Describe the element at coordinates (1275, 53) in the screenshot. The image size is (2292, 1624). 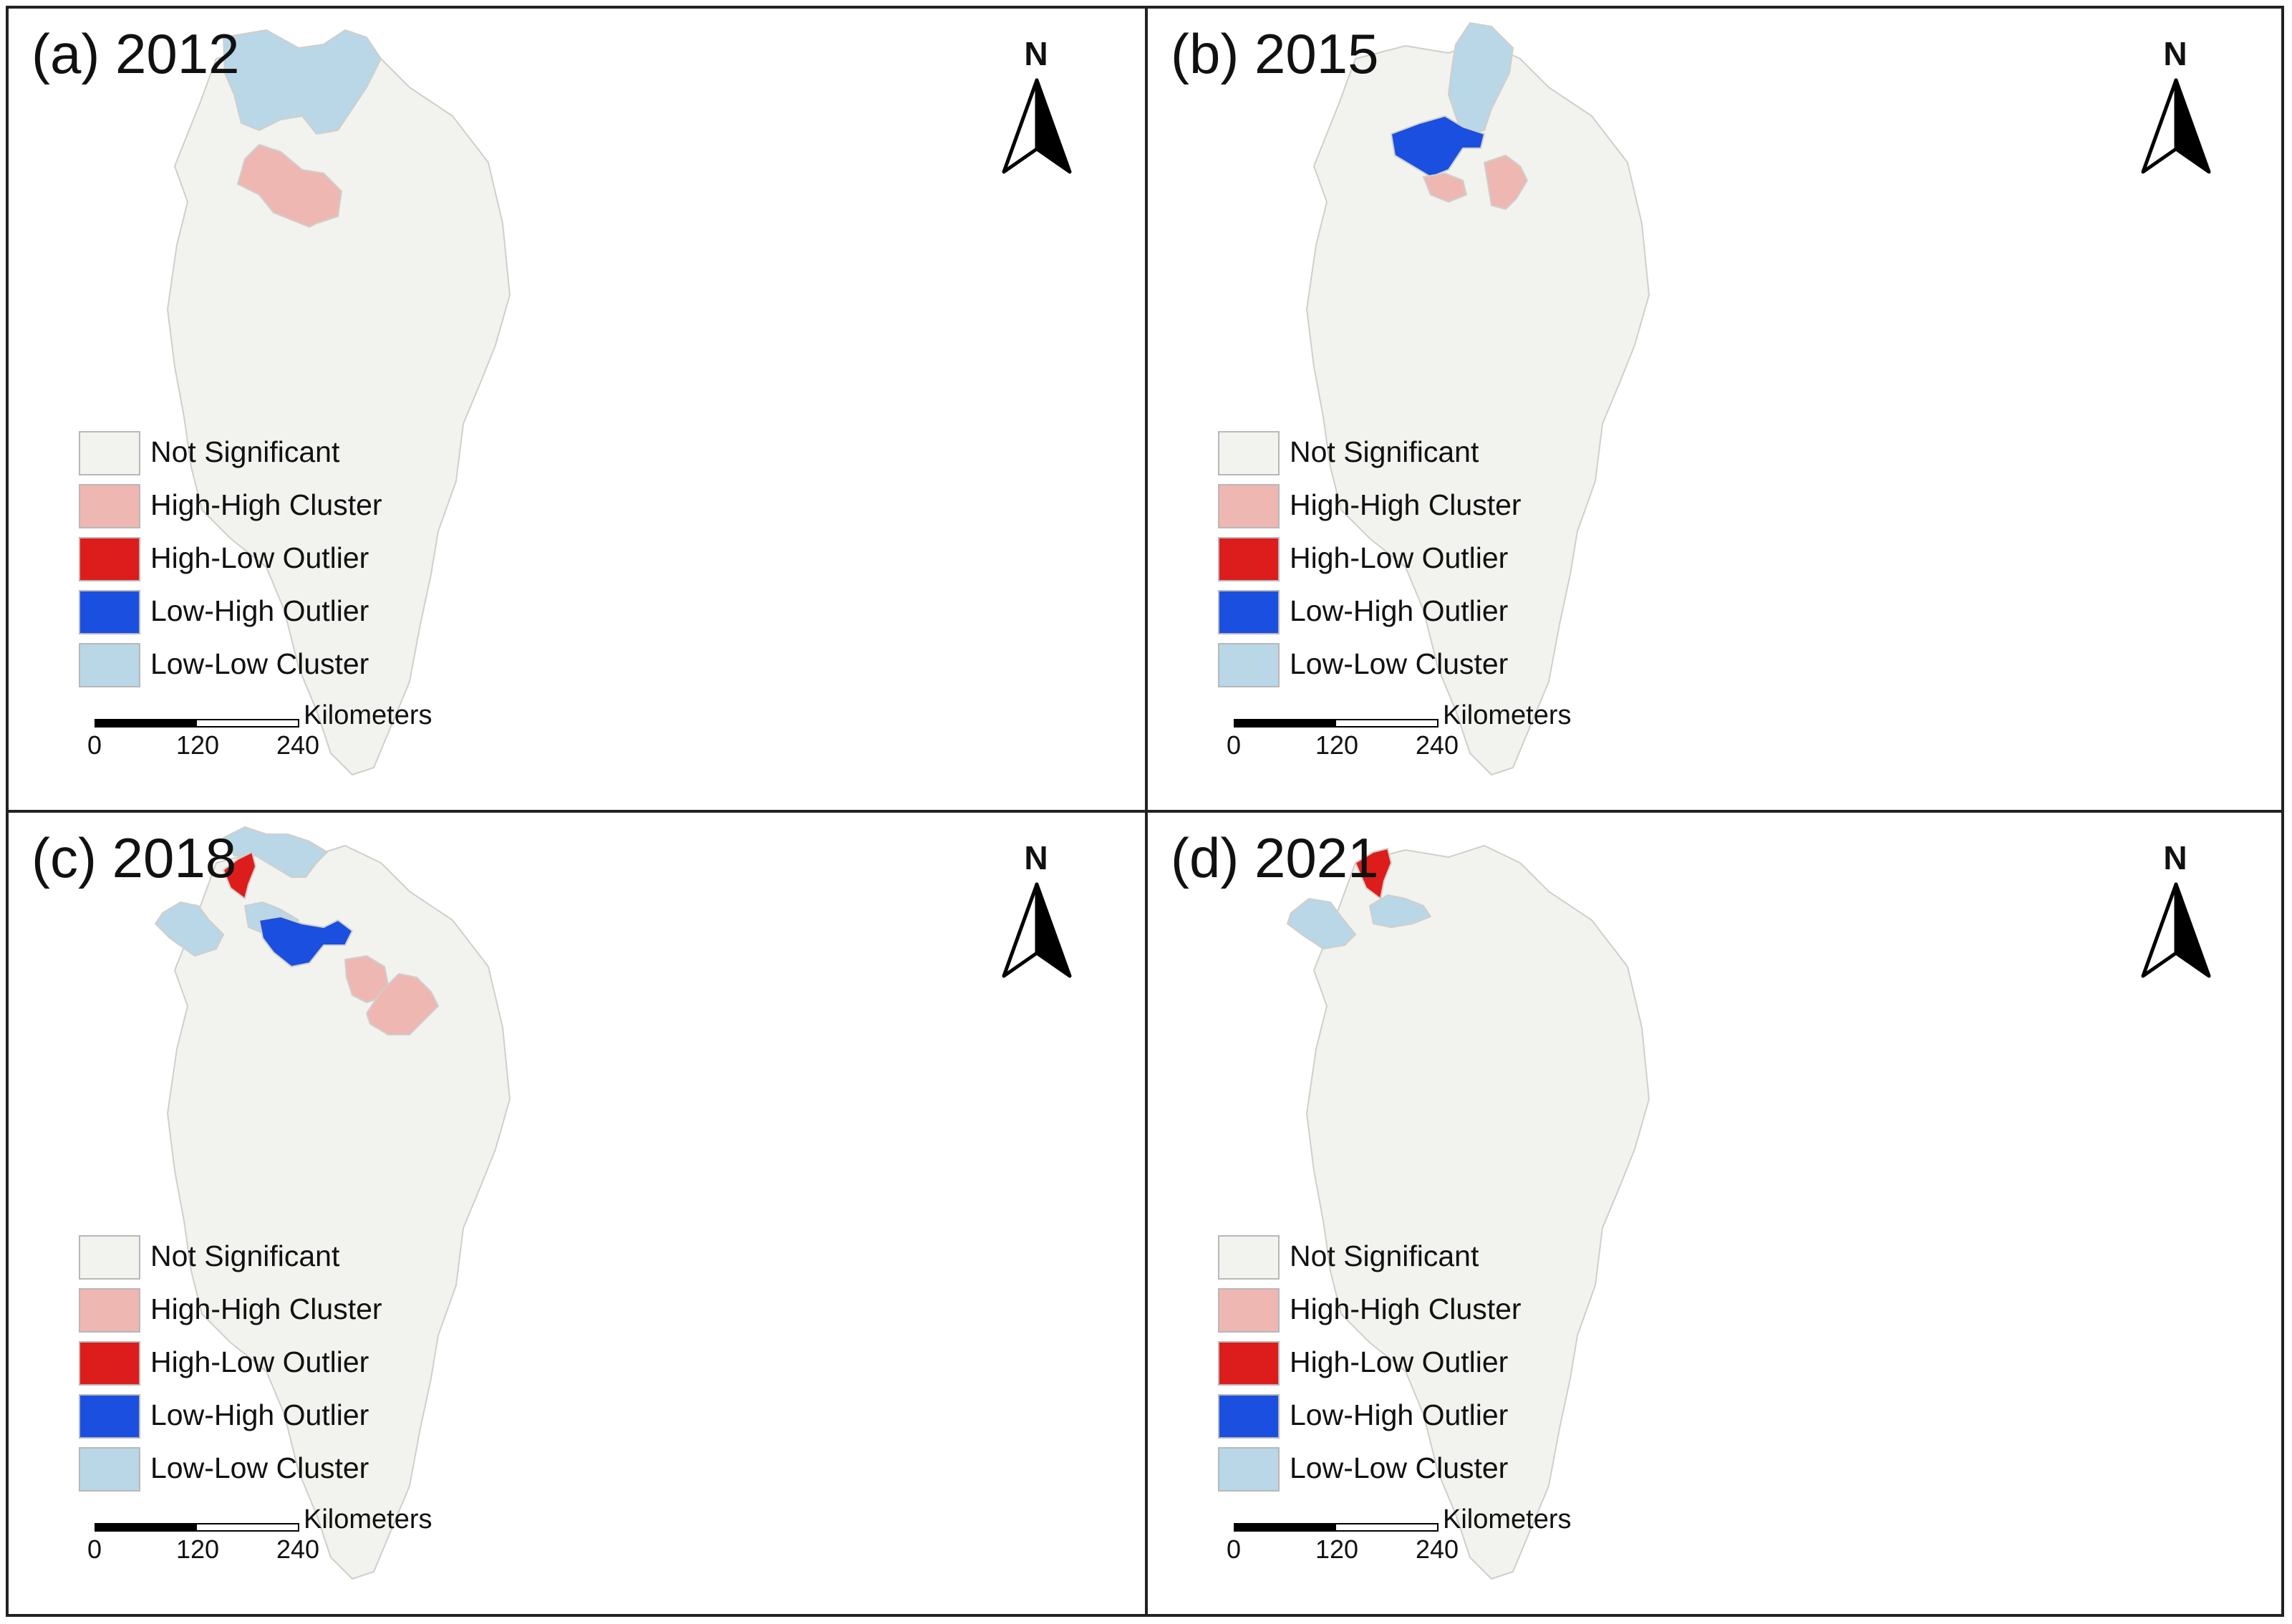
I see `panel-title: (b) 2015` at that location.